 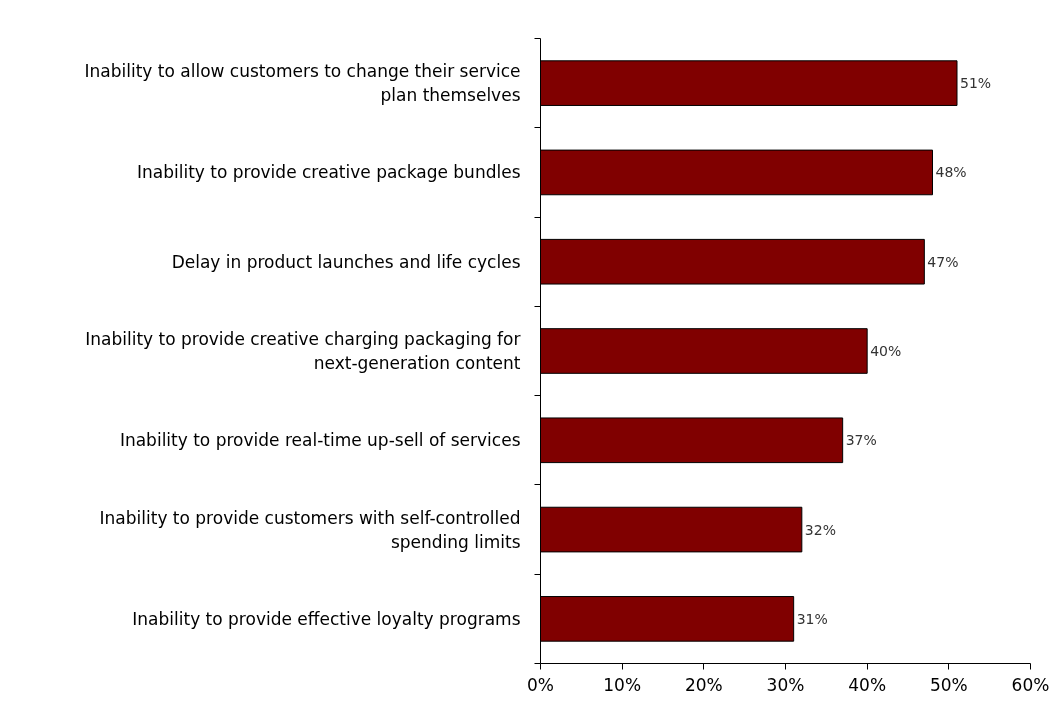 I want to click on y-tick-label: Inability to provide creative package bundles, so click(x=329, y=172).